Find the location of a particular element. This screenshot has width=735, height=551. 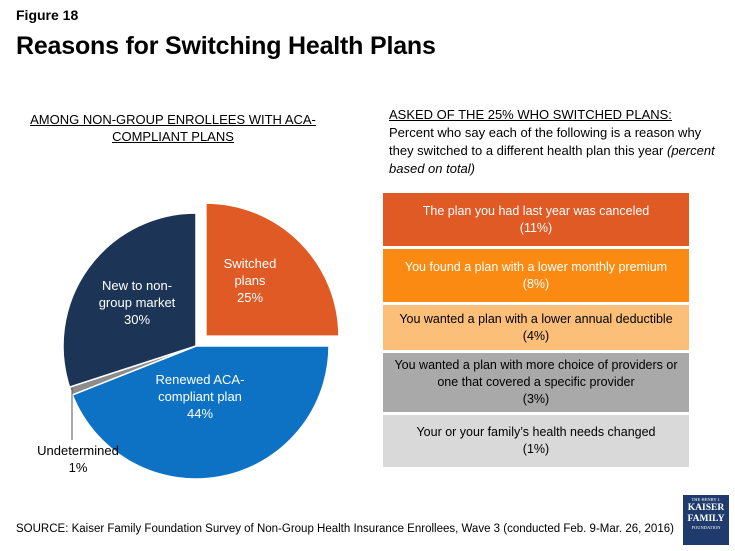

pie-slice-switched is located at coordinates (272, 269).